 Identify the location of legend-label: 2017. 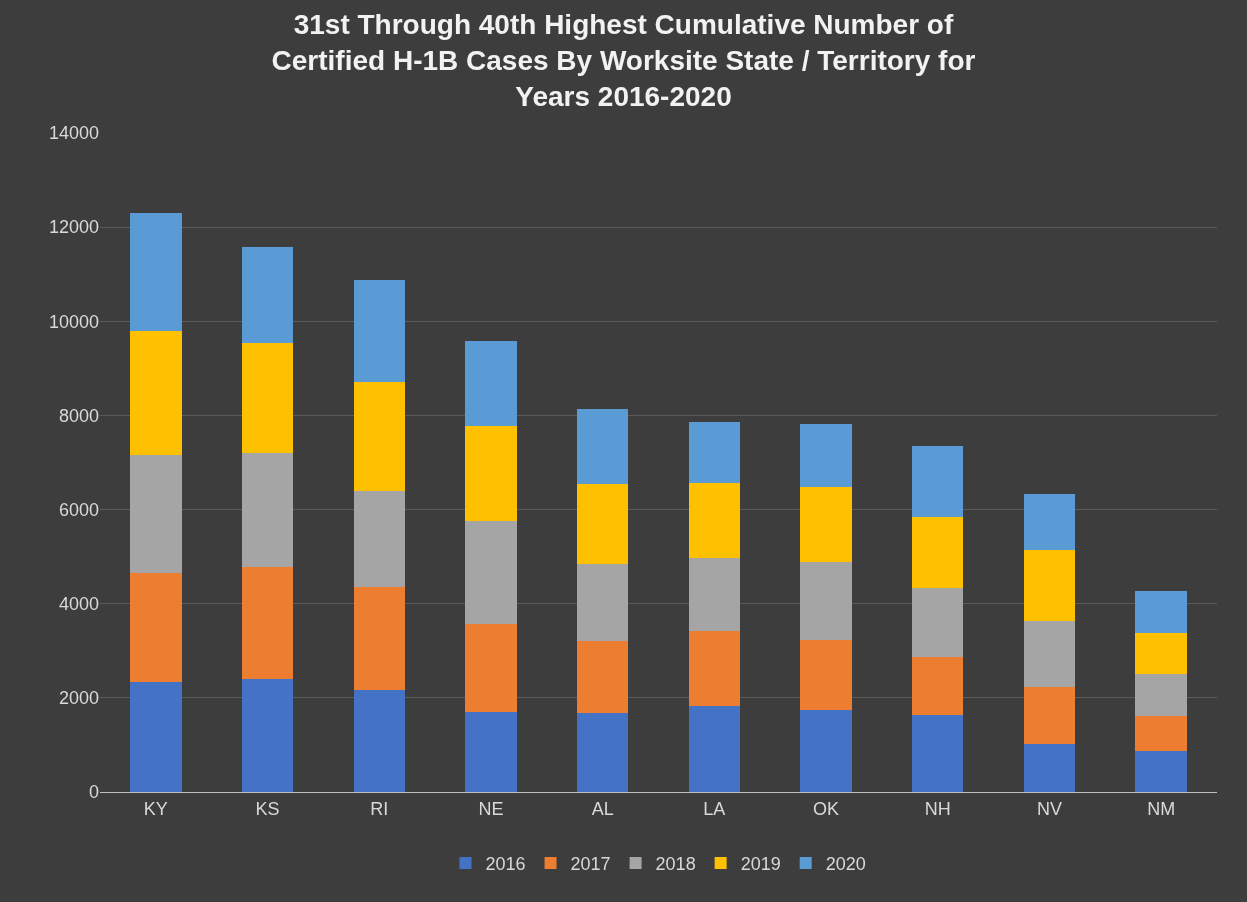
(590, 863).